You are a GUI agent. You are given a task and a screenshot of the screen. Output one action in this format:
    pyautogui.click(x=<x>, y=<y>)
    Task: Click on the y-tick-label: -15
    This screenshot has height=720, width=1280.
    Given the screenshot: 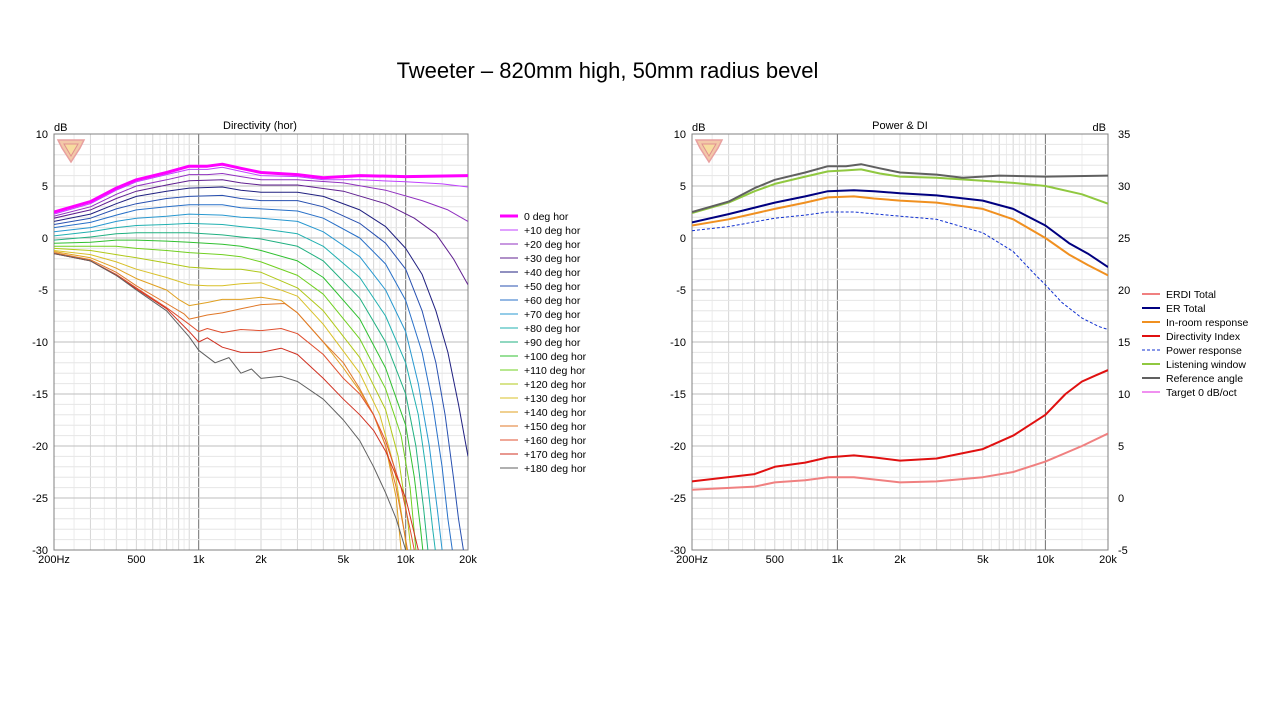 What is the action you would take?
    pyautogui.click(x=40, y=395)
    